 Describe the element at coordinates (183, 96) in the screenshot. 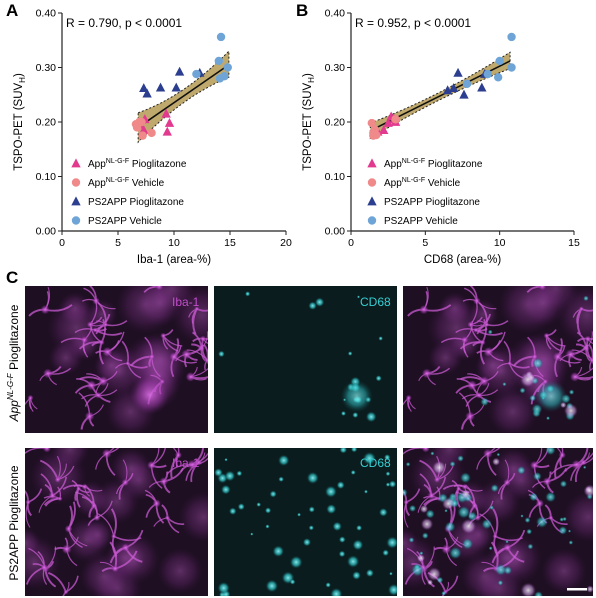

I see `regression-line` at that location.